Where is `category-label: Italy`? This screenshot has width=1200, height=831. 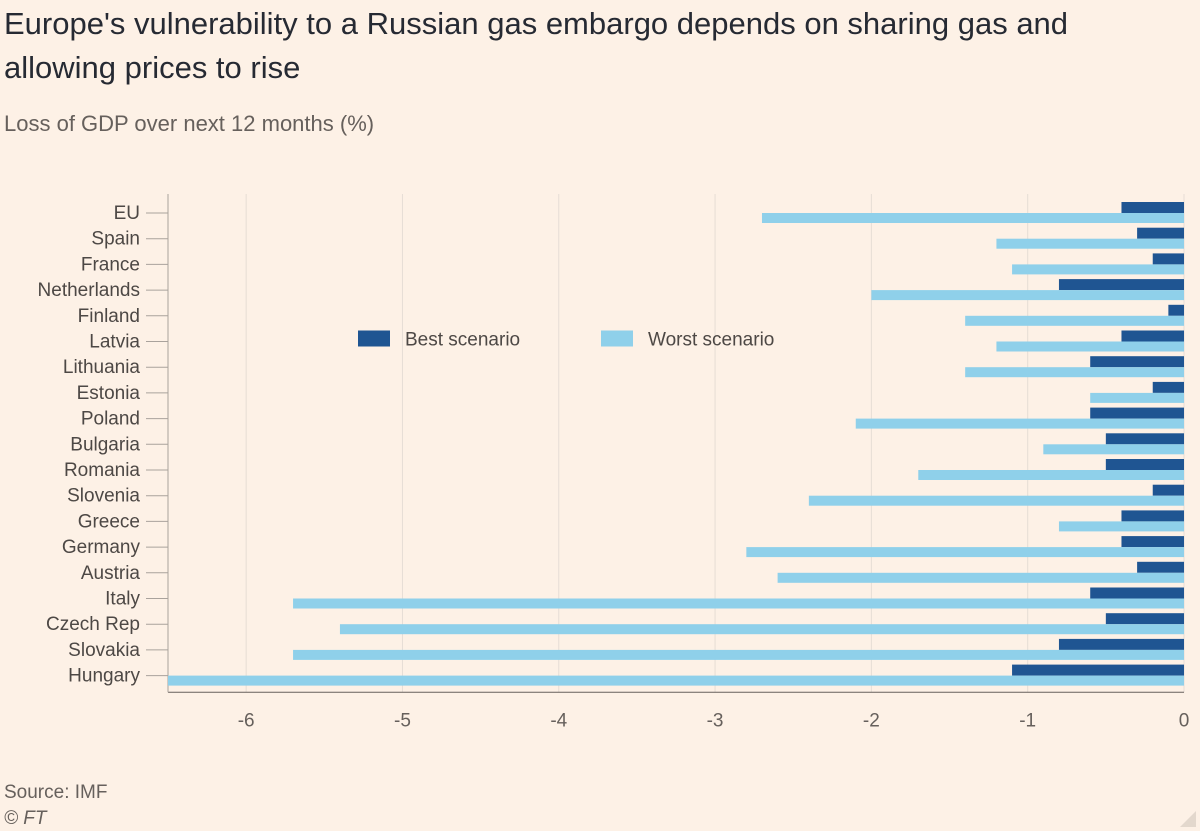
category-label: Italy is located at coordinates (122, 599).